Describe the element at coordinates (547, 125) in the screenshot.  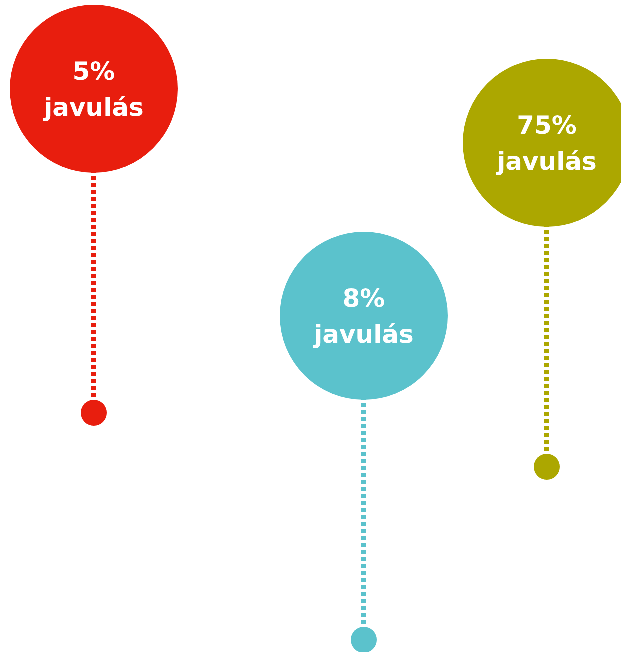
I see `data-label: 75%` at that location.